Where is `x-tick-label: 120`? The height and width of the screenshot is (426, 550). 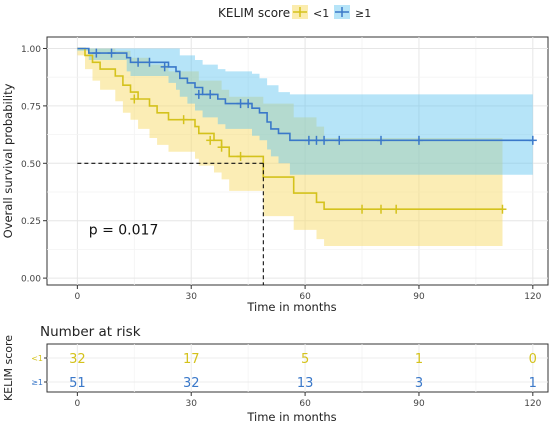 x-tick-label: 120 is located at coordinates (532, 297).